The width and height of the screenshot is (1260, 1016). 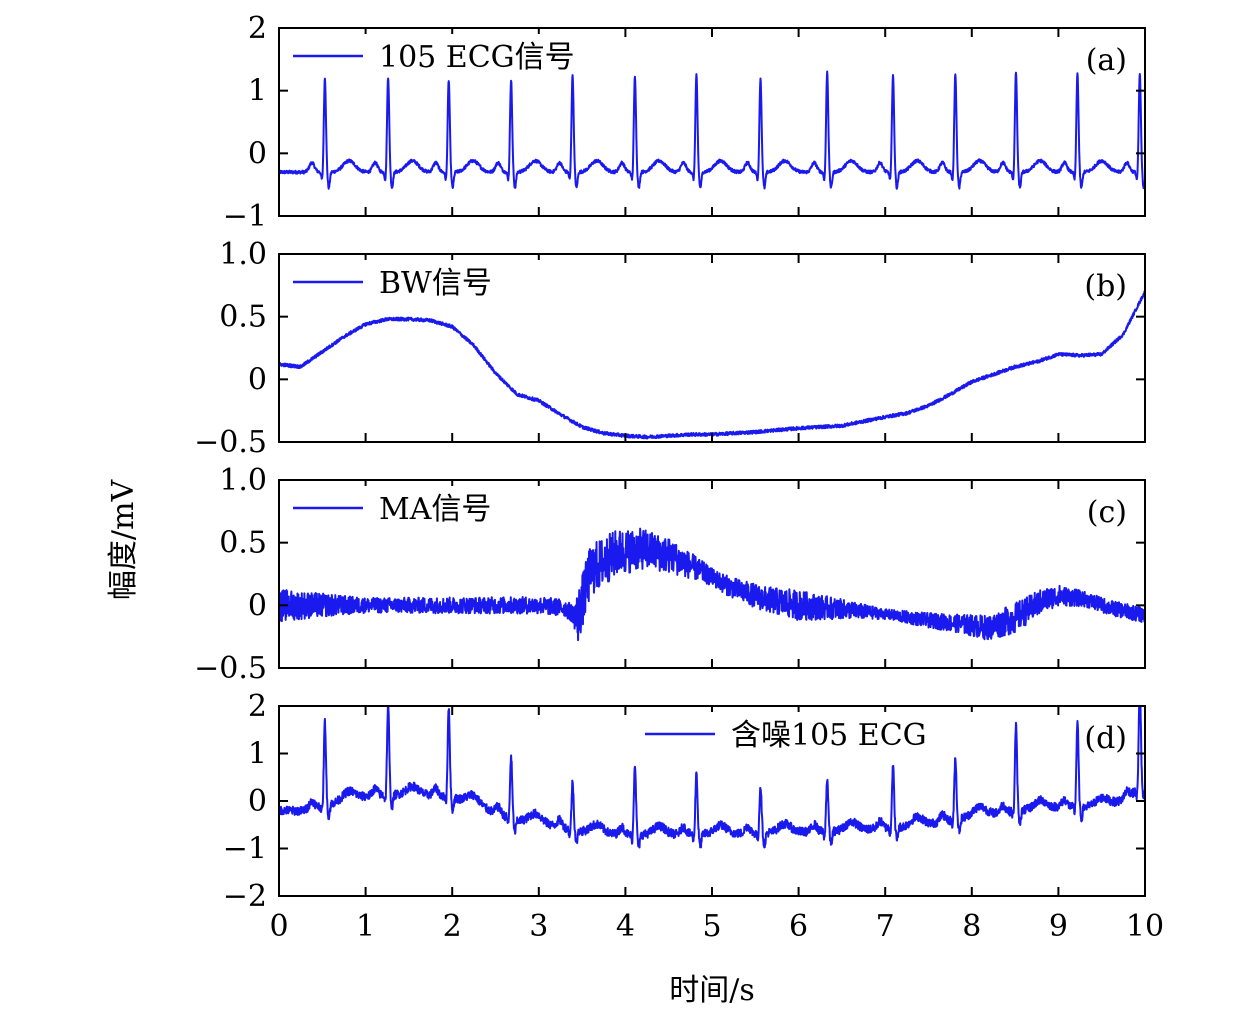 I want to click on x-tick-label: 1, so click(x=365, y=926).